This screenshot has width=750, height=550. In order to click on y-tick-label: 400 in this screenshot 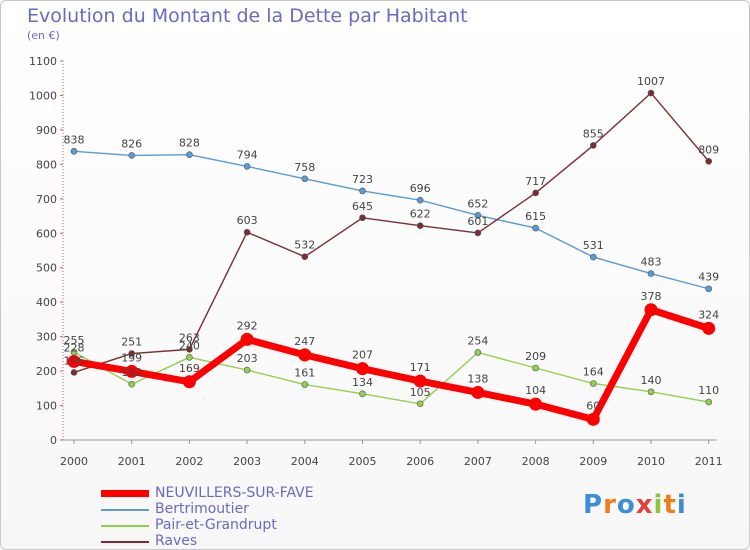, I will do `click(46, 302)`.